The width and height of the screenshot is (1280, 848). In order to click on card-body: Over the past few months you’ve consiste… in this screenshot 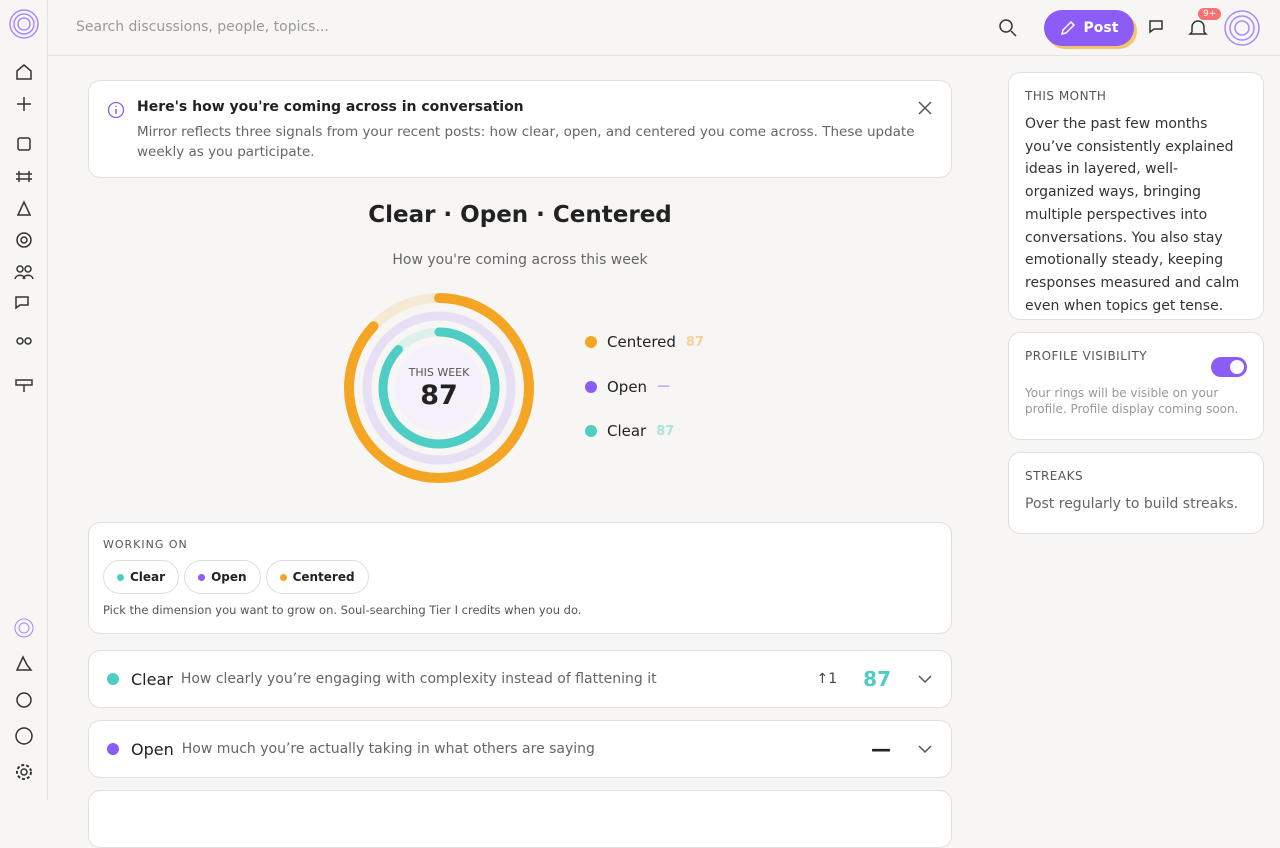, I will do `click(1132, 215)`.